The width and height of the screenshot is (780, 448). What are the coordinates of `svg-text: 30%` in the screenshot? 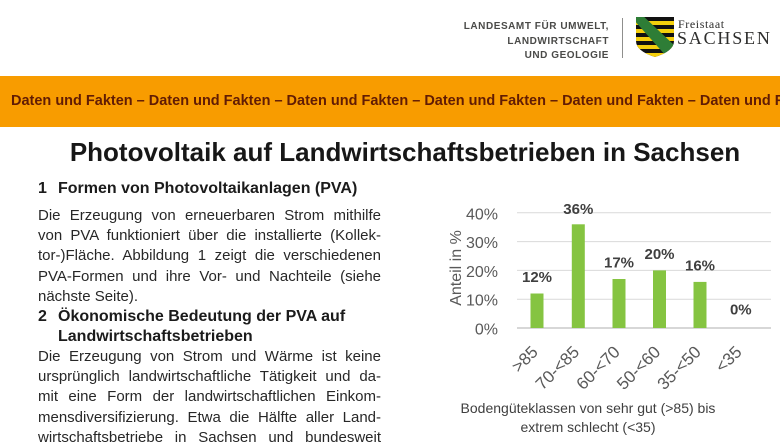 It's located at (482, 243).